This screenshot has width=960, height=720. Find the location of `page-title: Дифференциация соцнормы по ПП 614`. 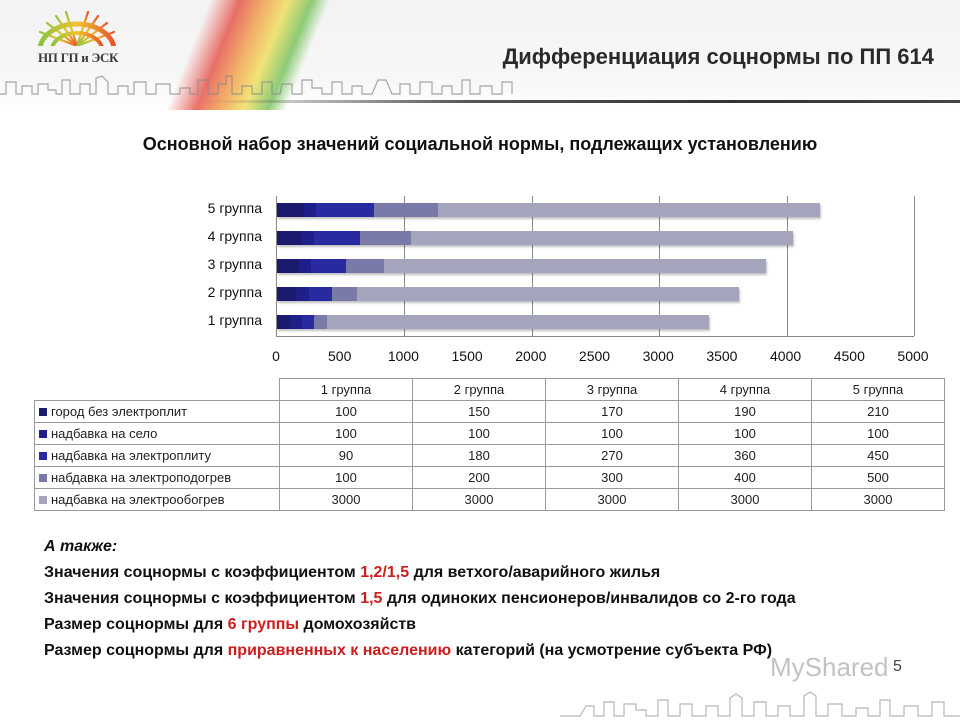

page-title: Дифференциация соцнормы по ПП 614 is located at coordinates (718, 56).